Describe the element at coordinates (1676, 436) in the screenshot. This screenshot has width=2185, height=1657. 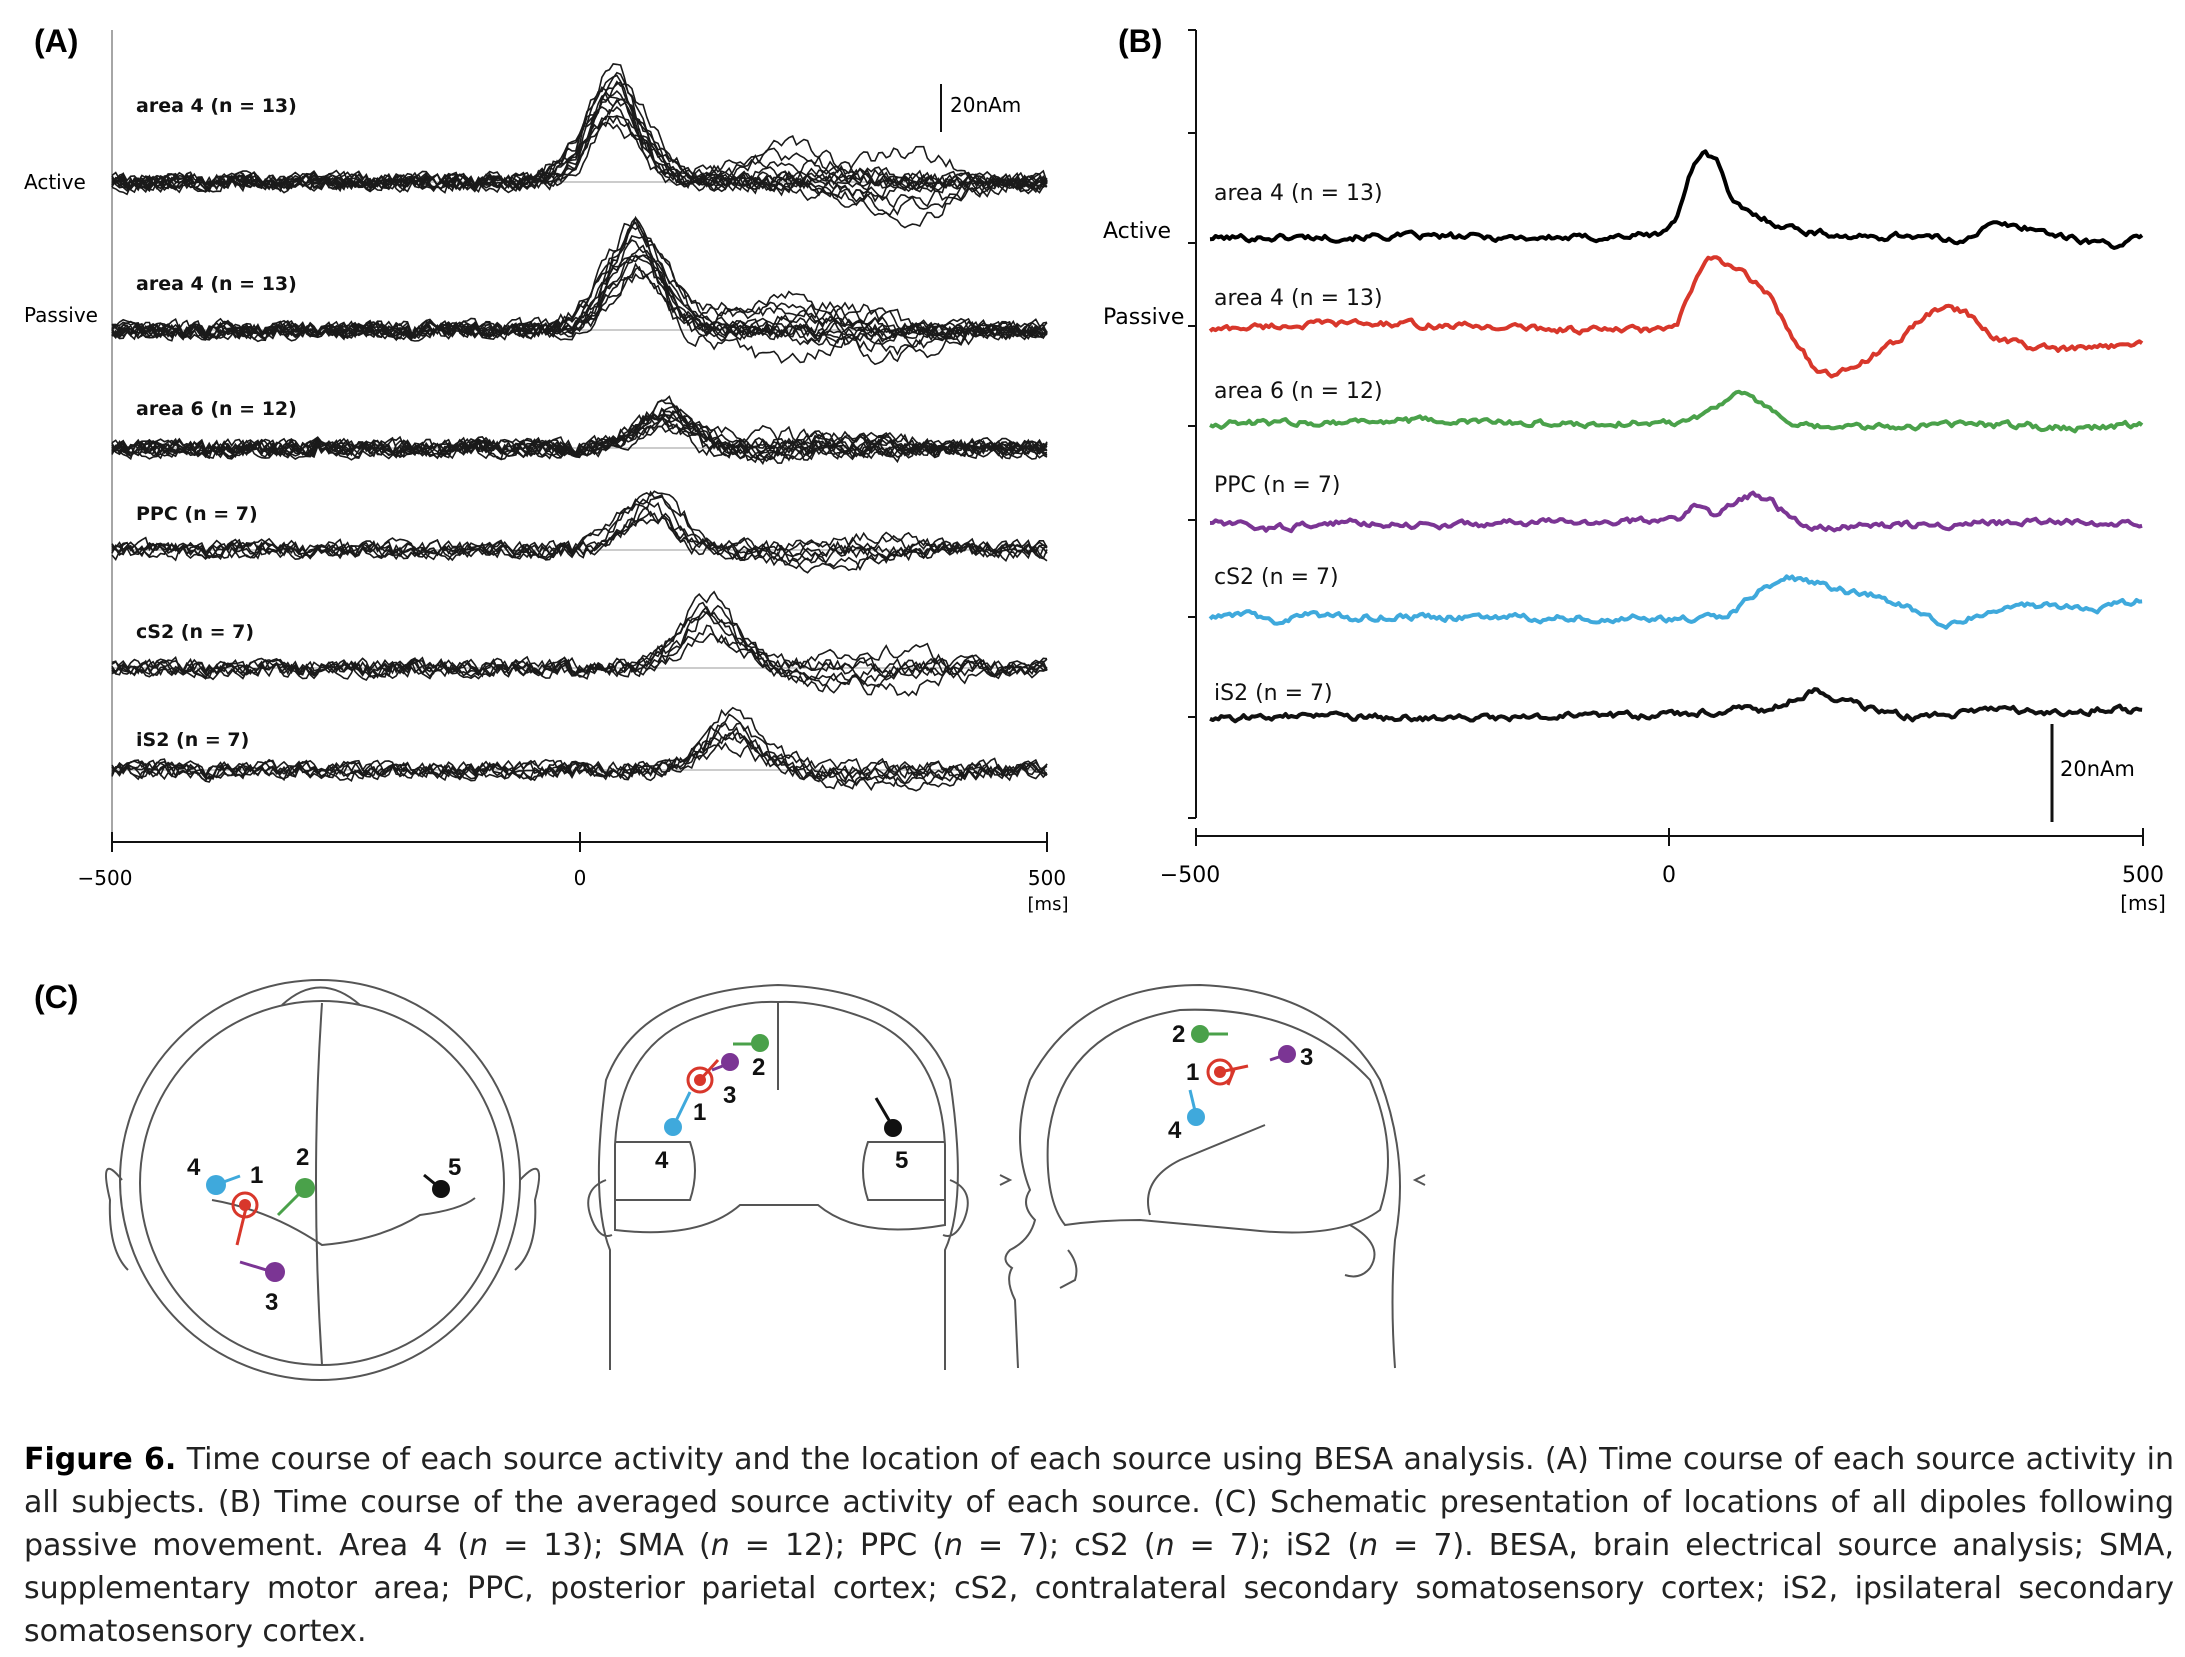
I see `panel-b-traces` at that location.